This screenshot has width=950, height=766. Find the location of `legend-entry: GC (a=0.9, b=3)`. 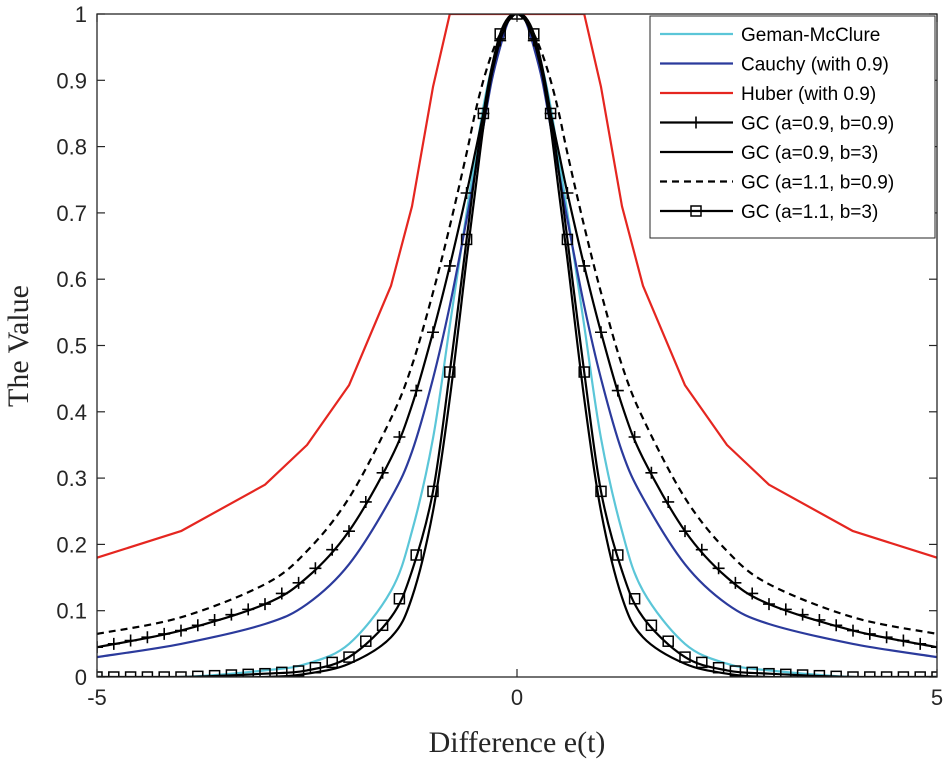

legend-entry: GC (a=0.9, b=3) is located at coordinates (769, 153).